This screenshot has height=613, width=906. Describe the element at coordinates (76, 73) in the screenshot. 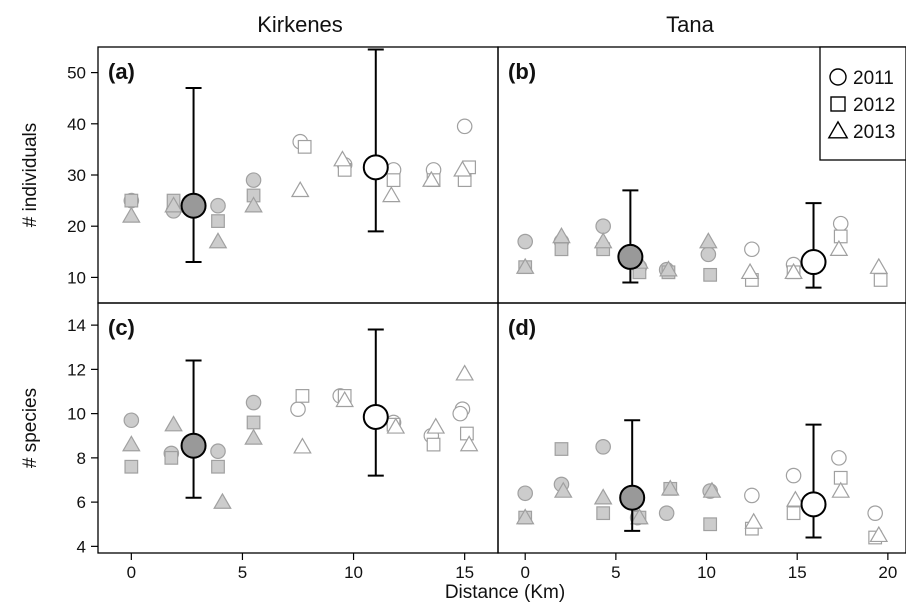

I see `y-tick-label: 50` at that location.